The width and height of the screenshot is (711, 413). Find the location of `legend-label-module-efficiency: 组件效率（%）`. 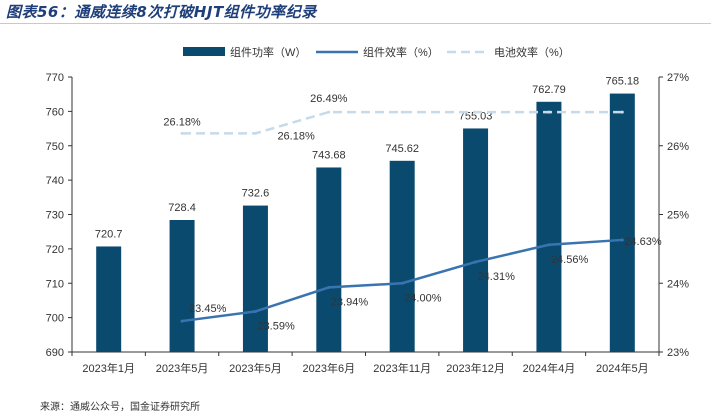

legend-label-module-efficiency: 组件效率（%） is located at coordinates (401, 52).